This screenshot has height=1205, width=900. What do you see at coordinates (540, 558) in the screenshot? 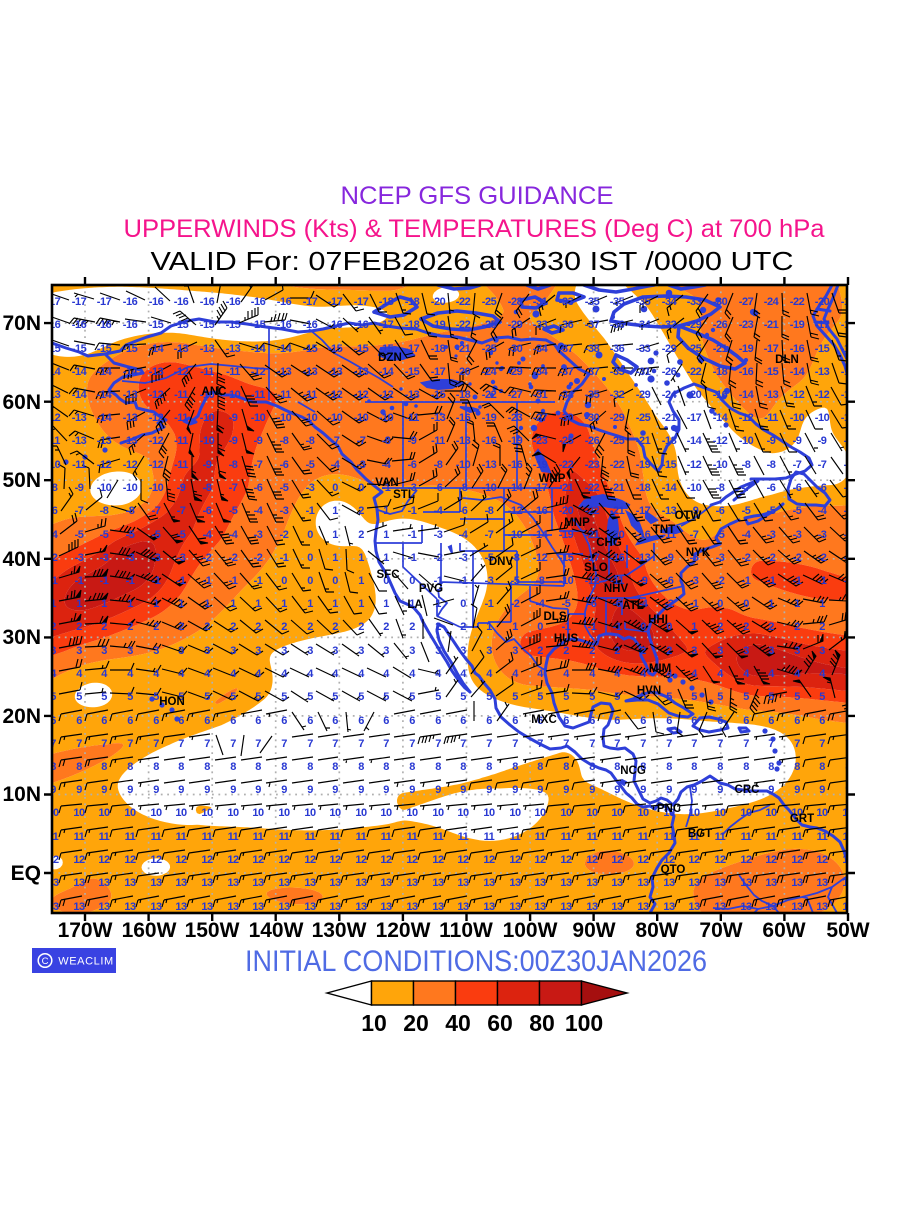
I see `svg-text: -12` at bounding box center [540, 558].